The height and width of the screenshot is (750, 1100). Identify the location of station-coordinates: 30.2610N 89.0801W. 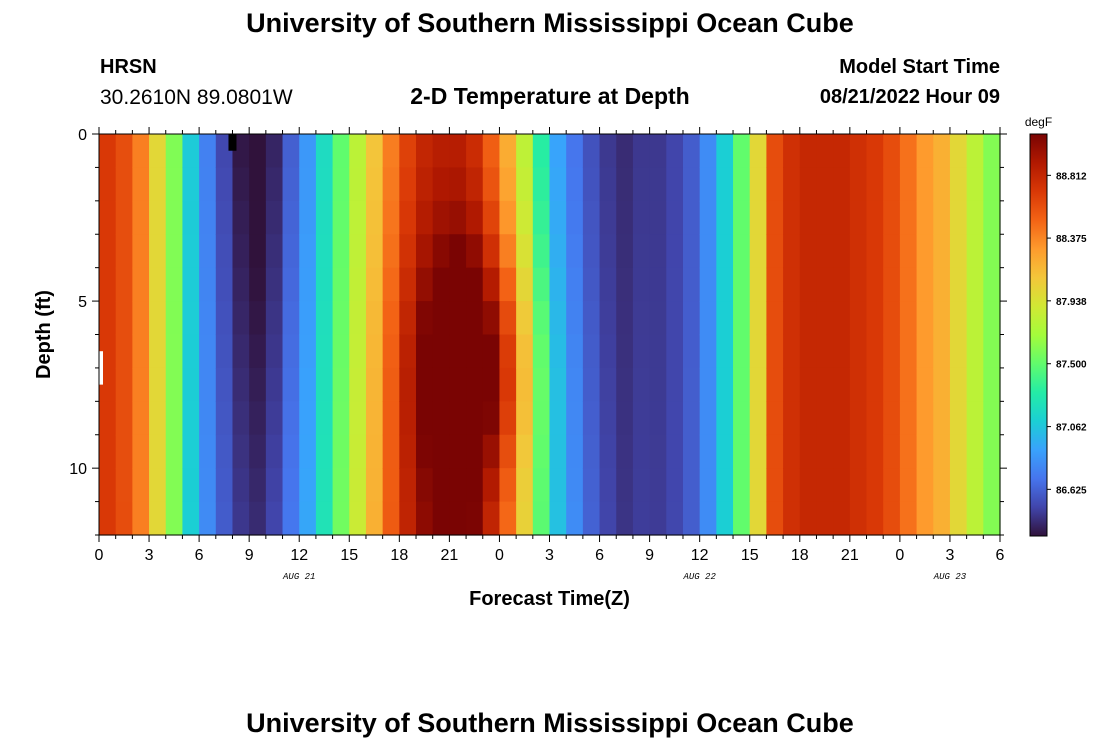
(196, 97).